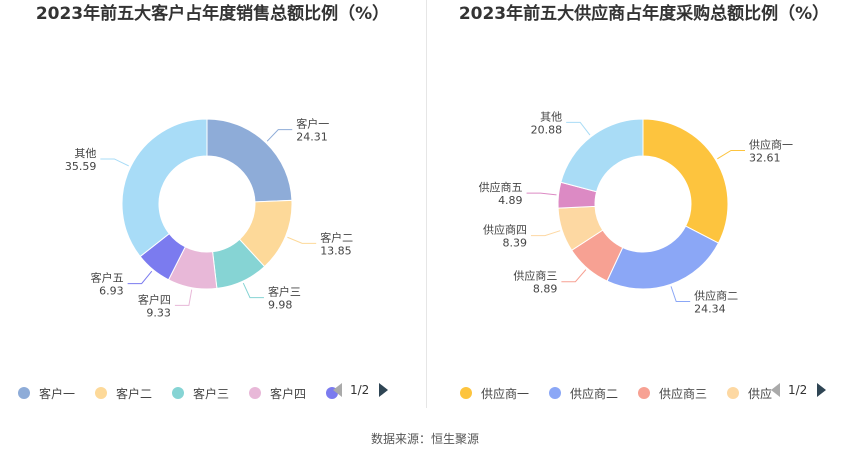  What do you see at coordinates (288, 393) in the screenshot?
I see `legend-label: 客户四` at bounding box center [288, 393].